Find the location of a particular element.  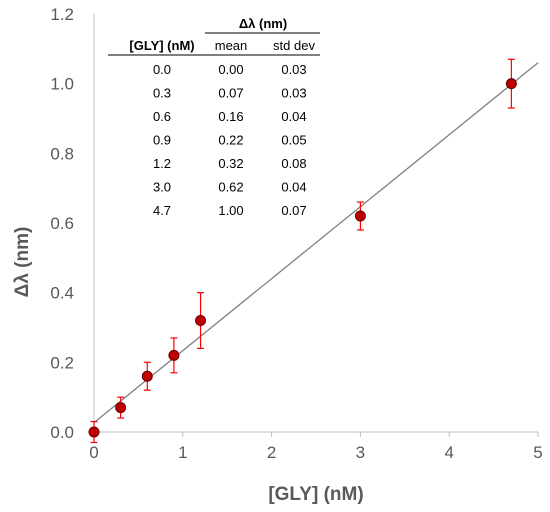

y-tick-label: 0.6 is located at coordinates (62, 223).